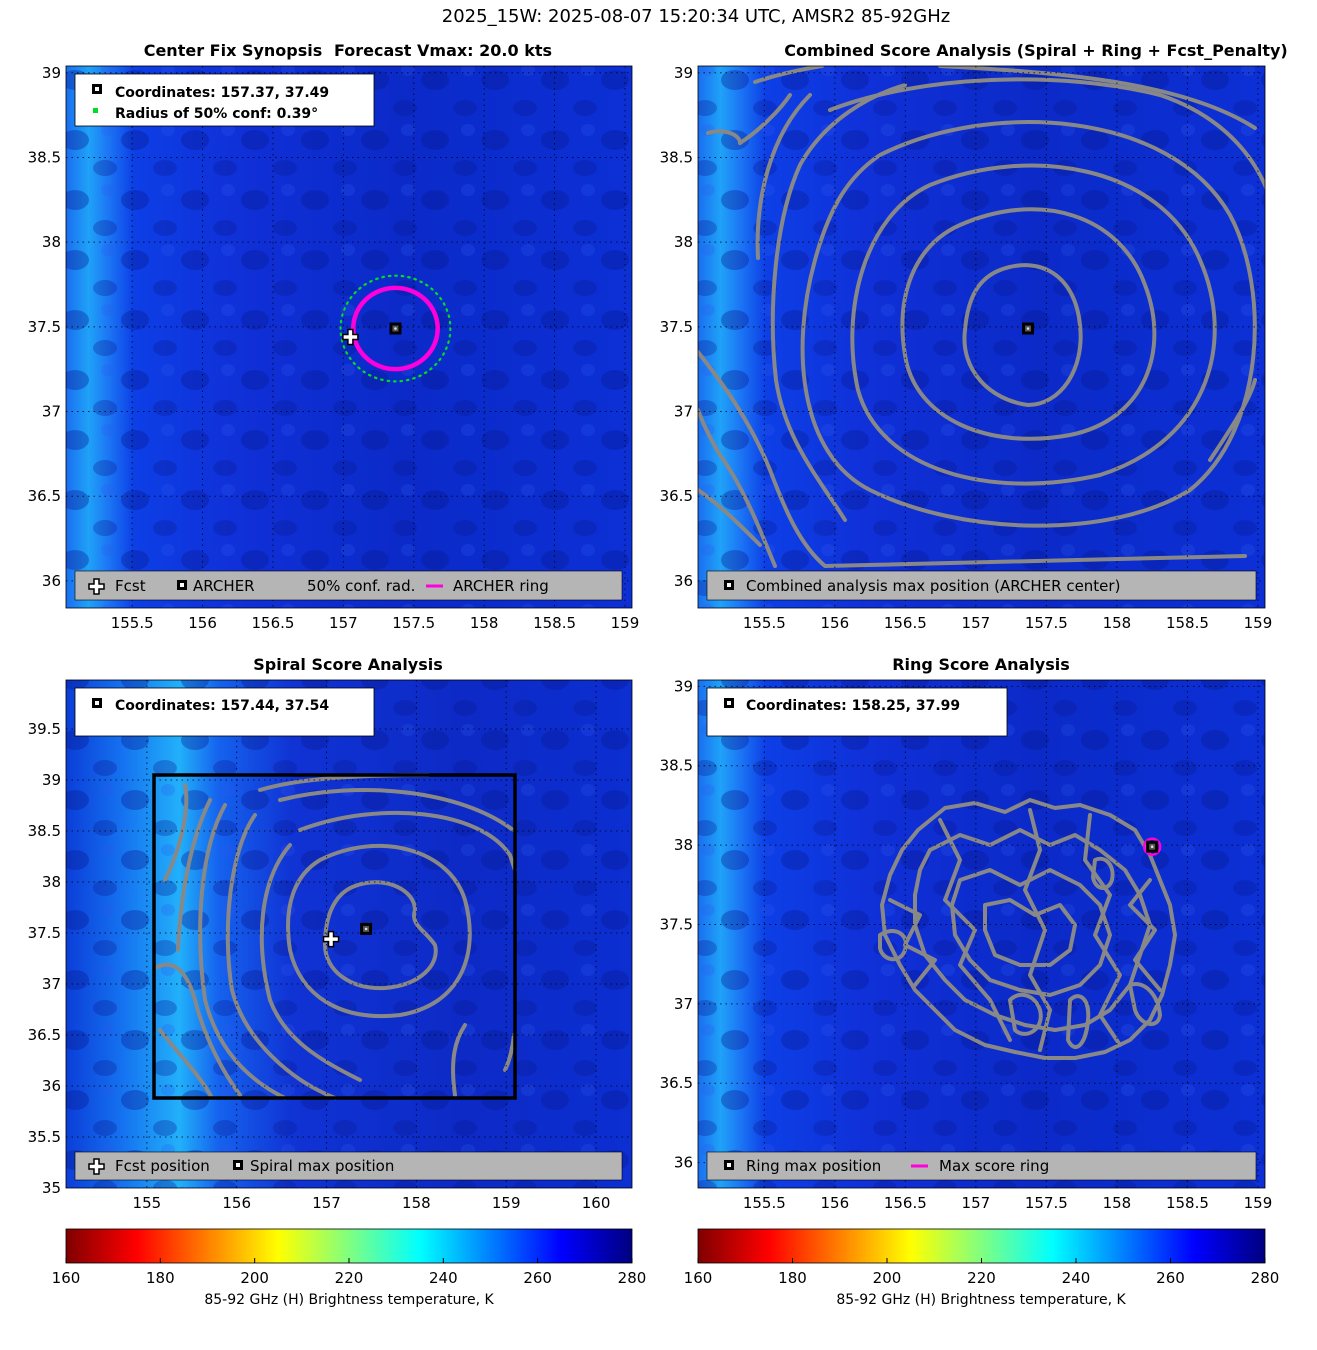 The height and width of the screenshot is (1350, 1317). Describe the element at coordinates (224, 586) in the screenshot. I see `legend-archer-label: ARCHER` at that location.